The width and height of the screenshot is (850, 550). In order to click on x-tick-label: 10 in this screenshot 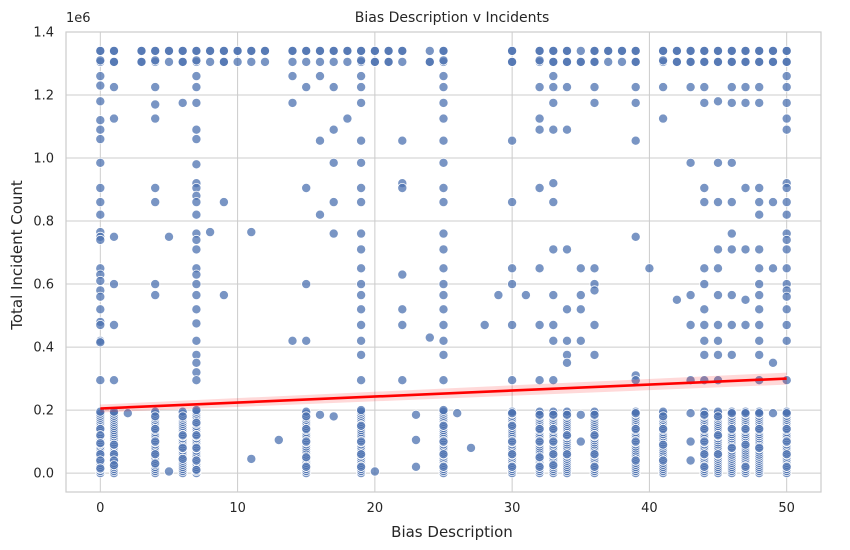, I will do `click(237, 508)`.